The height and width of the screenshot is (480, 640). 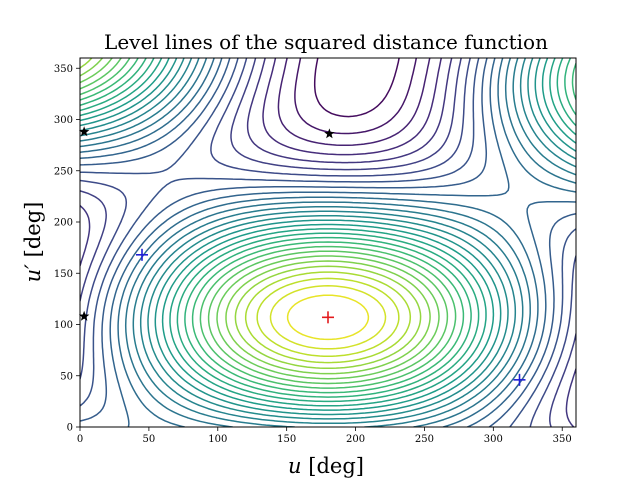 What do you see at coordinates (63, 69) in the screenshot?
I see `y-tick-label: 350` at bounding box center [63, 69].